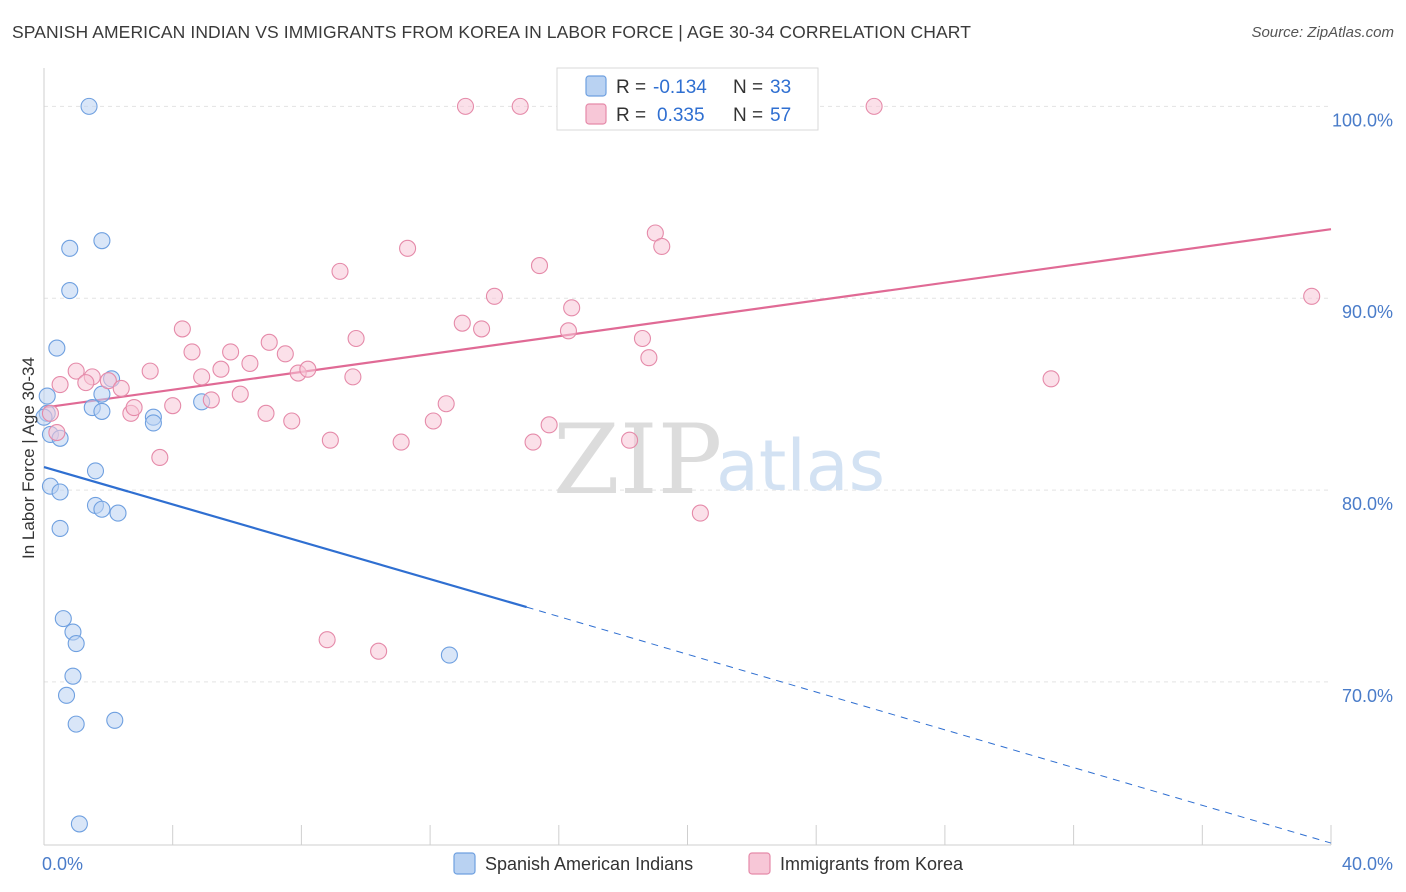 This screenshot has height=892, width=1406. What do you see at coordinates (631, 87) in the screenshot?
I see `legend-r-label-1: R =` at bounding box center [631, 87].